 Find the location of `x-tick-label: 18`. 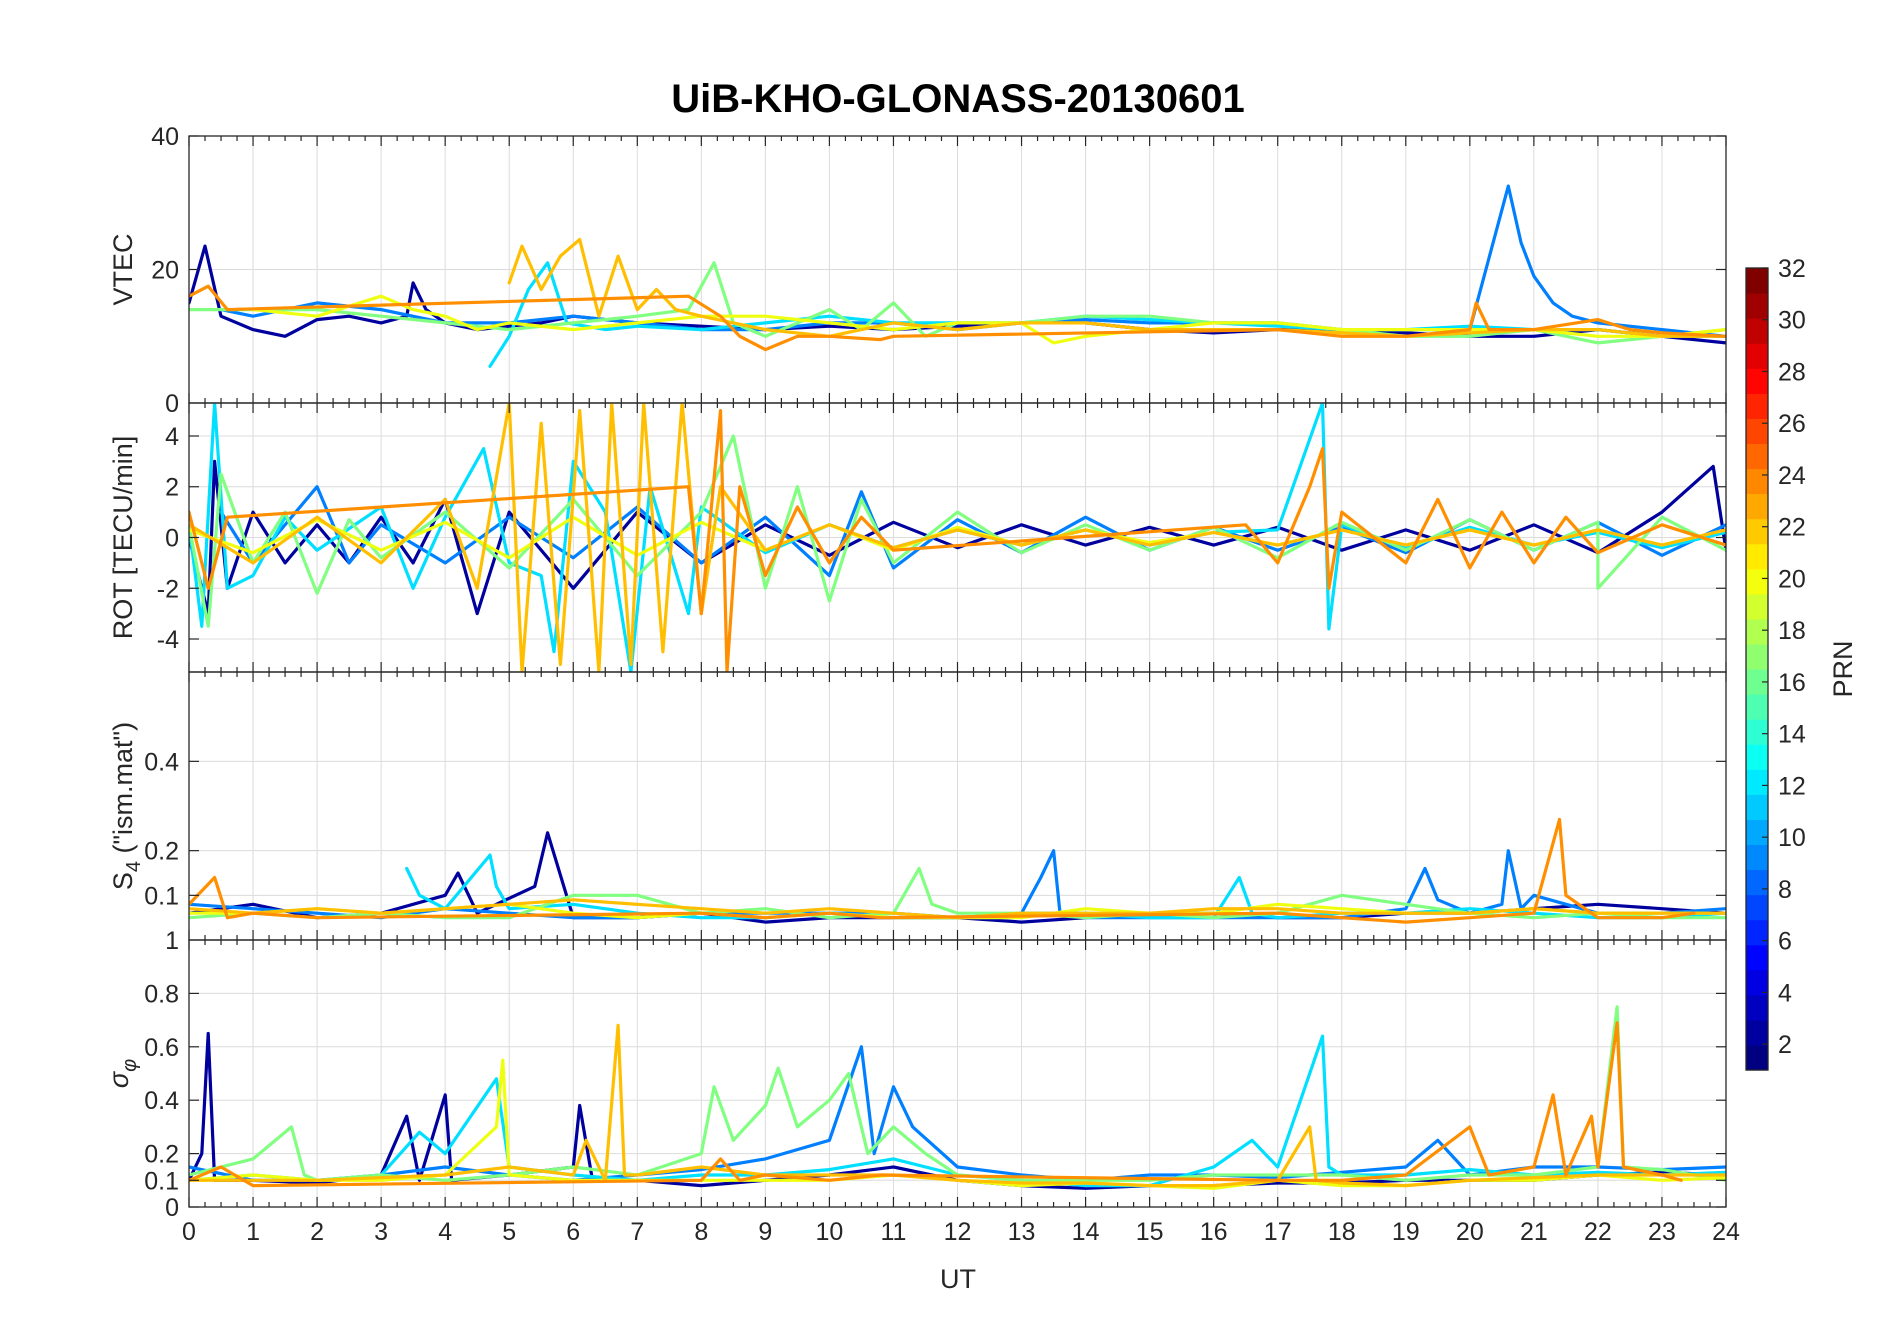

x-tick-label: 18 is located at coordinates (1342, 1232).